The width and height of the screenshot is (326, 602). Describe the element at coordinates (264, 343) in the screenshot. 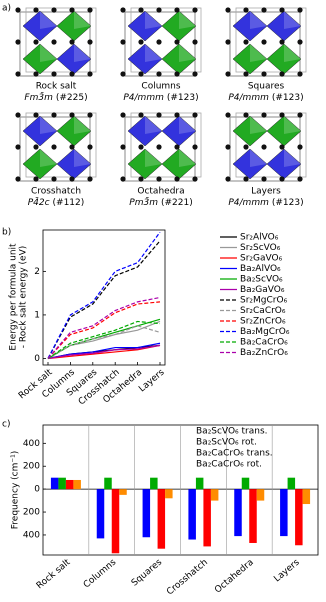

I see `legend-label: Ba₂CaCrO₆` at that location.